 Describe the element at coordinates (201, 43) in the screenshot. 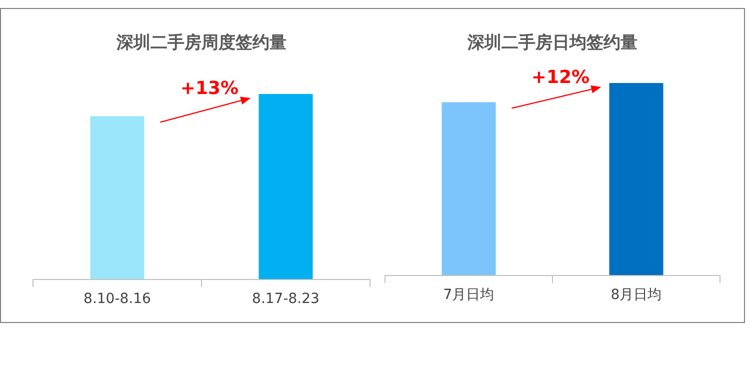

I see `chart-title: 深圳二手房周度签约量` at that location.